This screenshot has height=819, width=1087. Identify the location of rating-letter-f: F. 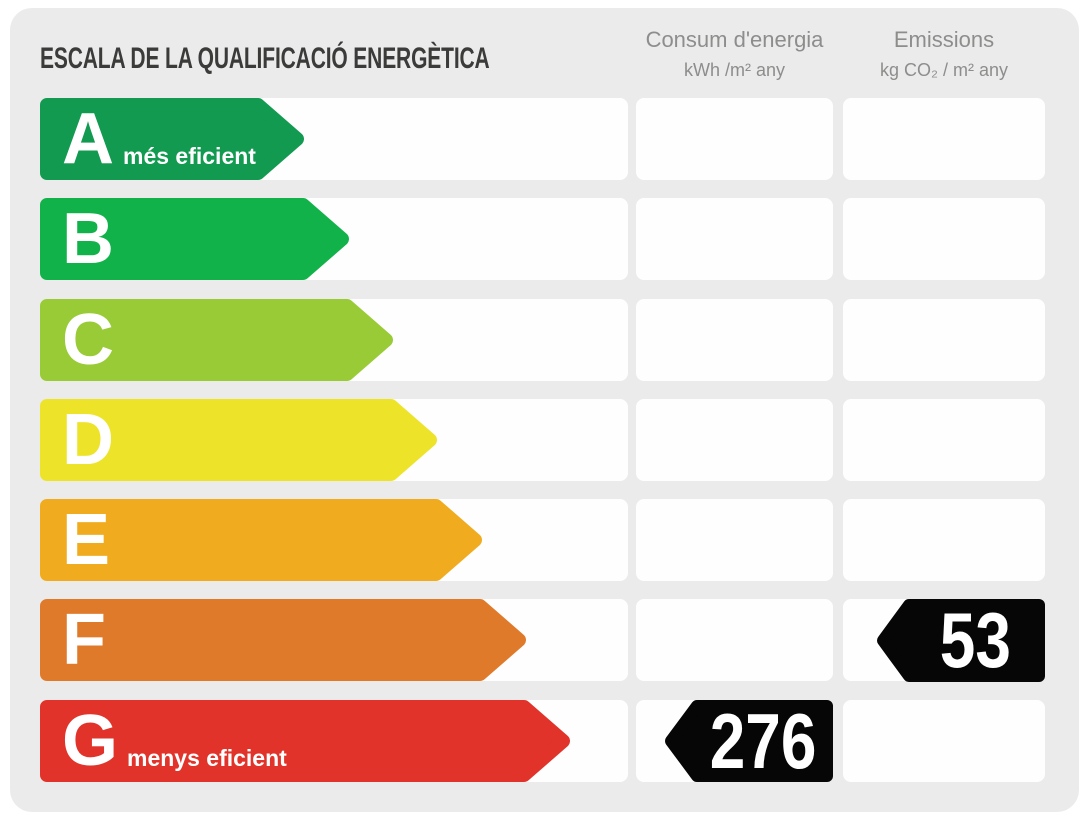
(84, 640).